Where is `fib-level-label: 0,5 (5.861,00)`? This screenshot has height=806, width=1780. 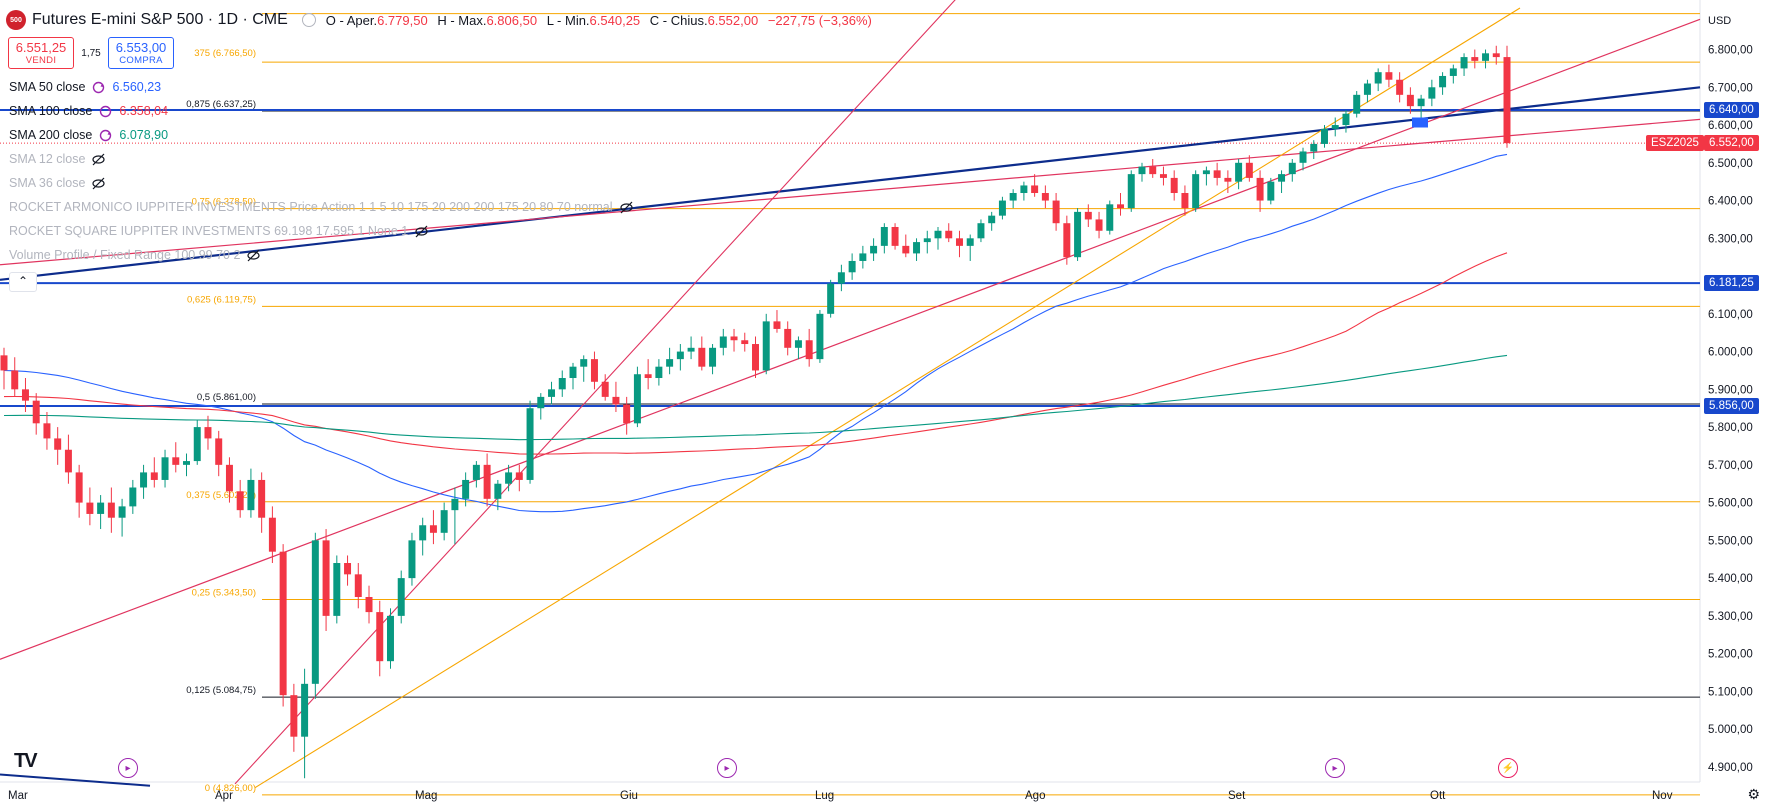 fib-level-label: 0,5 (5.861,00) is located at coordinates (226, 397).